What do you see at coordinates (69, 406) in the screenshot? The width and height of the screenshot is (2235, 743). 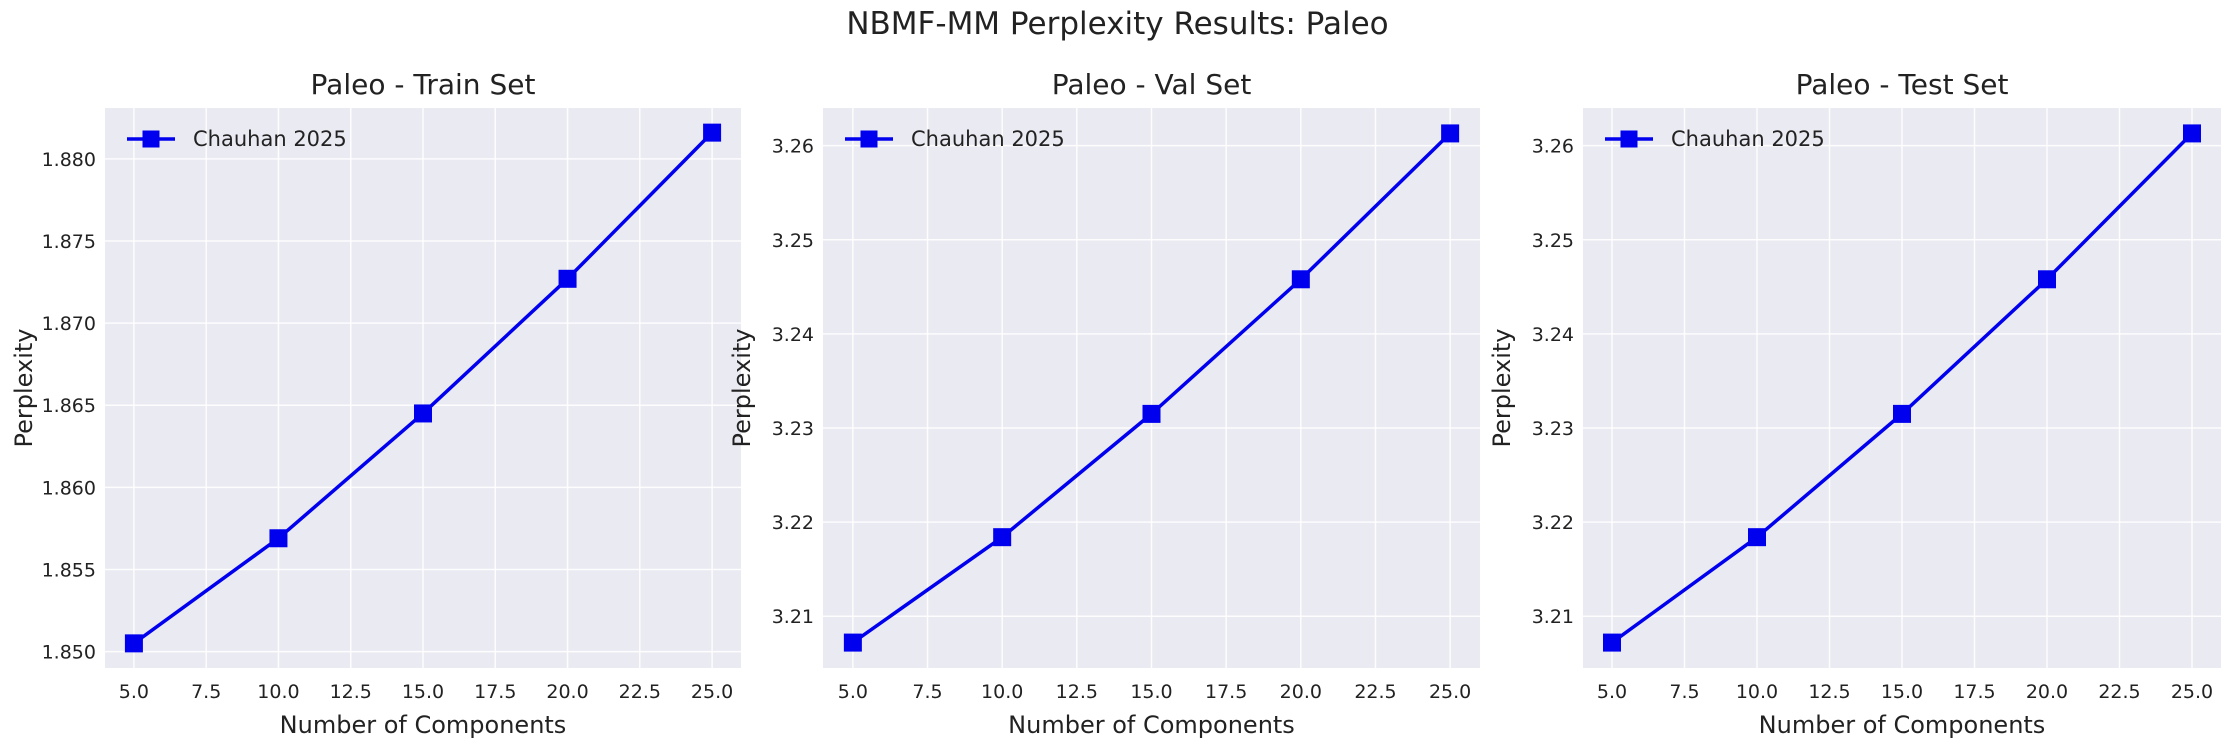 I see `y-tick-label: 1.865` at bounding box center [69, 406].